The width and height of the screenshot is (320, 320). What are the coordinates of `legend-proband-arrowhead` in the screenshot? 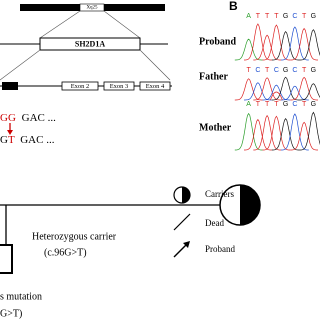 It's located at (186, 244).